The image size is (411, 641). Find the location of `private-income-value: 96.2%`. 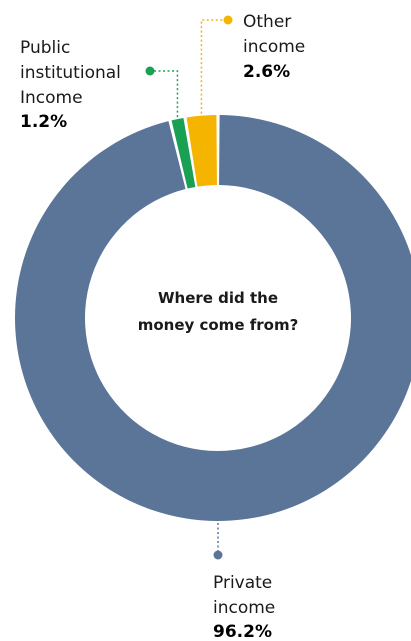

private-income-value: 96.2% is located at coordinates (242, 631).